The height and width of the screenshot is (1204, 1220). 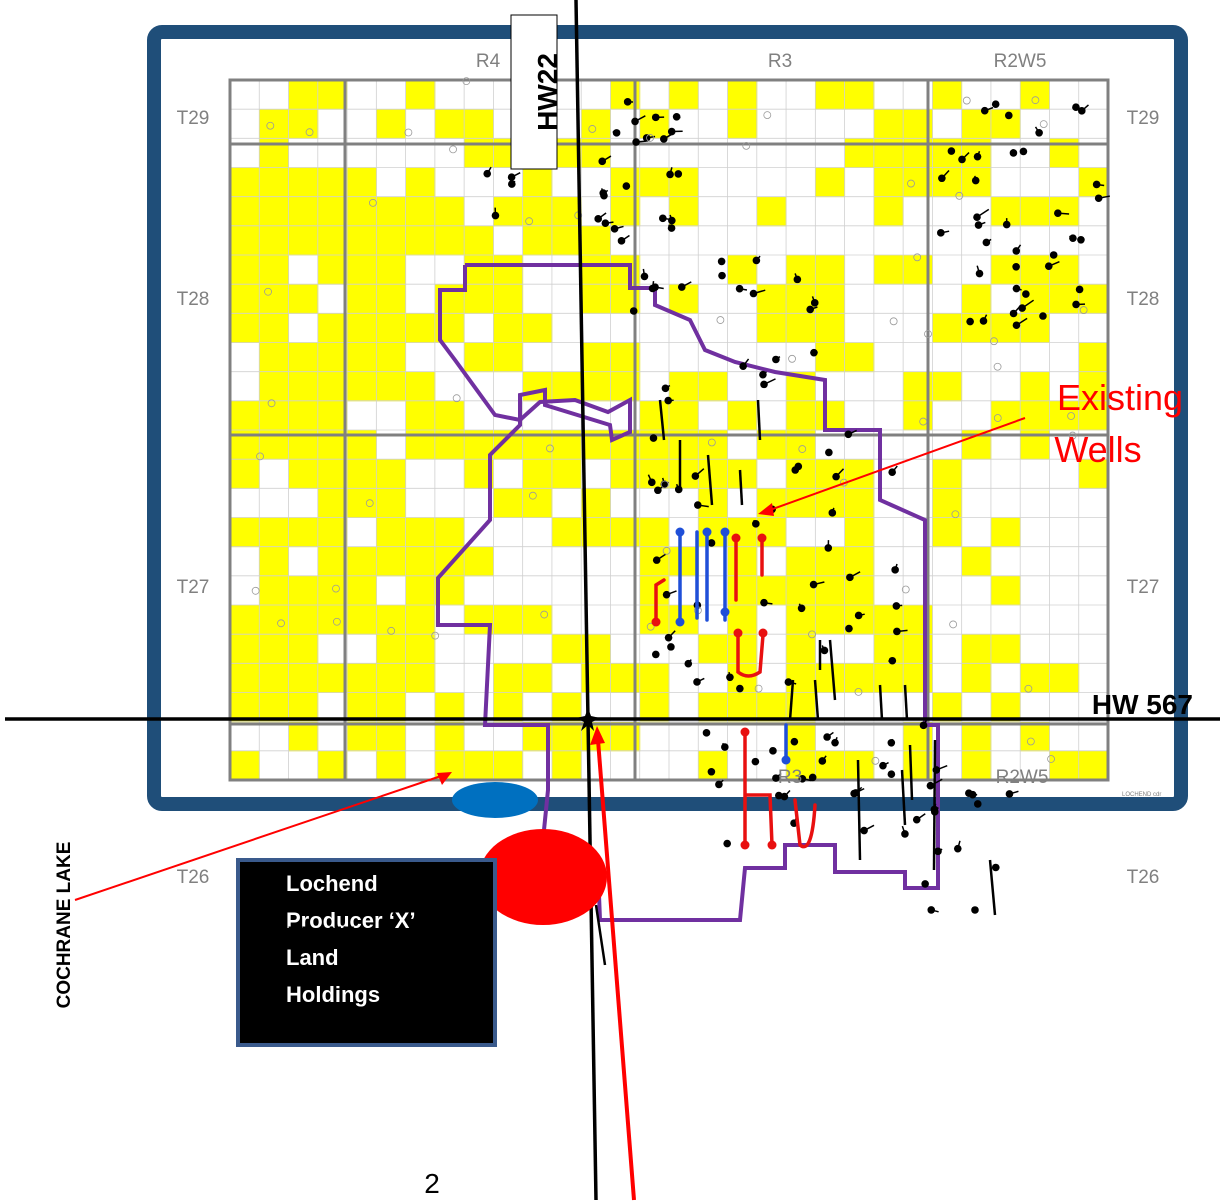 What do you see at coordinates (547, 92) in the screenshot?
I see `highway-22-label: HW22` at bounding box center [547, 92].